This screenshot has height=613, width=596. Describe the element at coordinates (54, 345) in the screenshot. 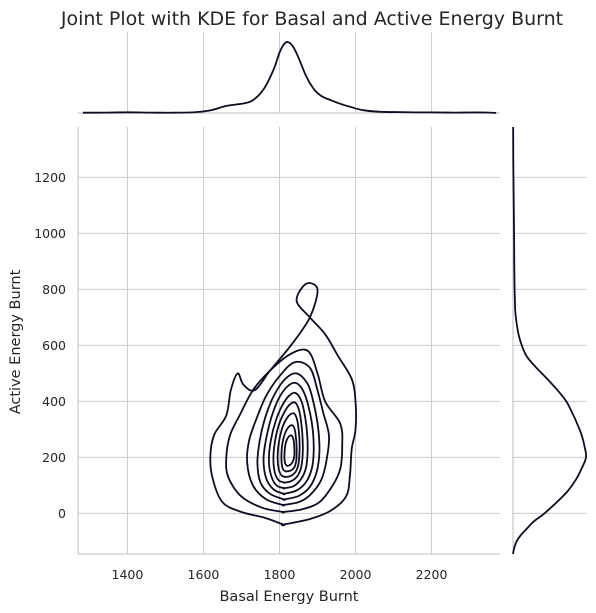

I see `y-tick-label: 600` at that location.